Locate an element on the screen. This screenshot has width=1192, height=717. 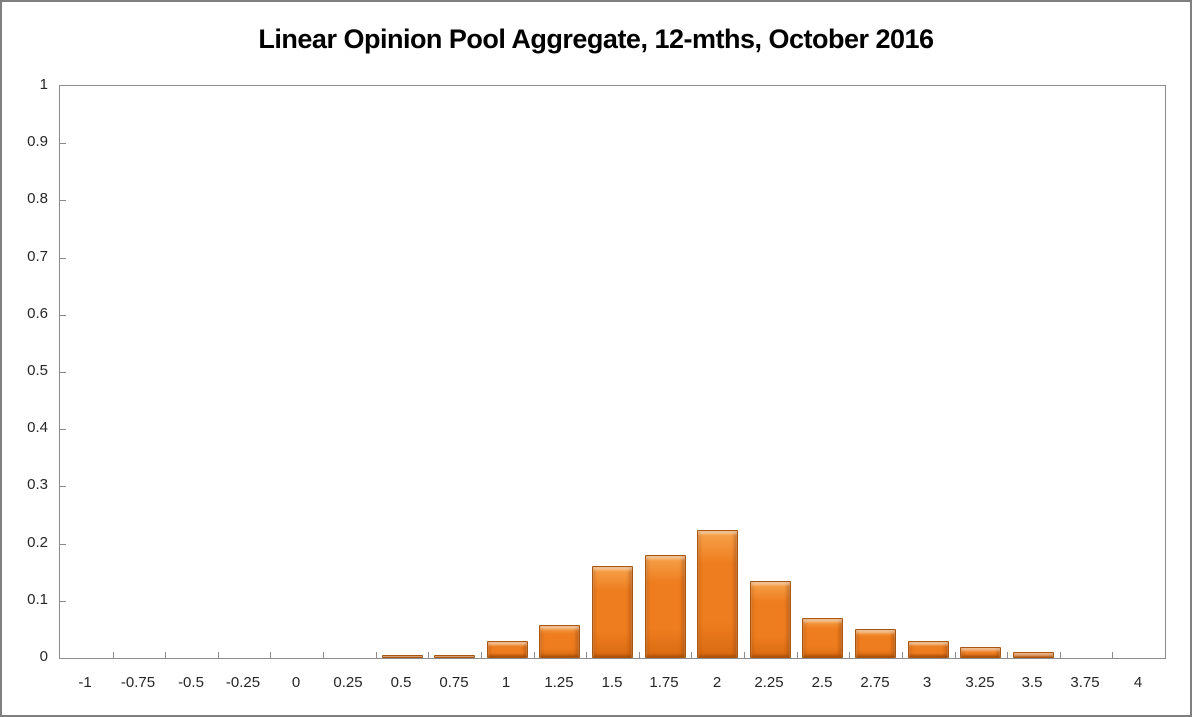
x-axis-tick-label: 3 is located at coordinates (927, 682).